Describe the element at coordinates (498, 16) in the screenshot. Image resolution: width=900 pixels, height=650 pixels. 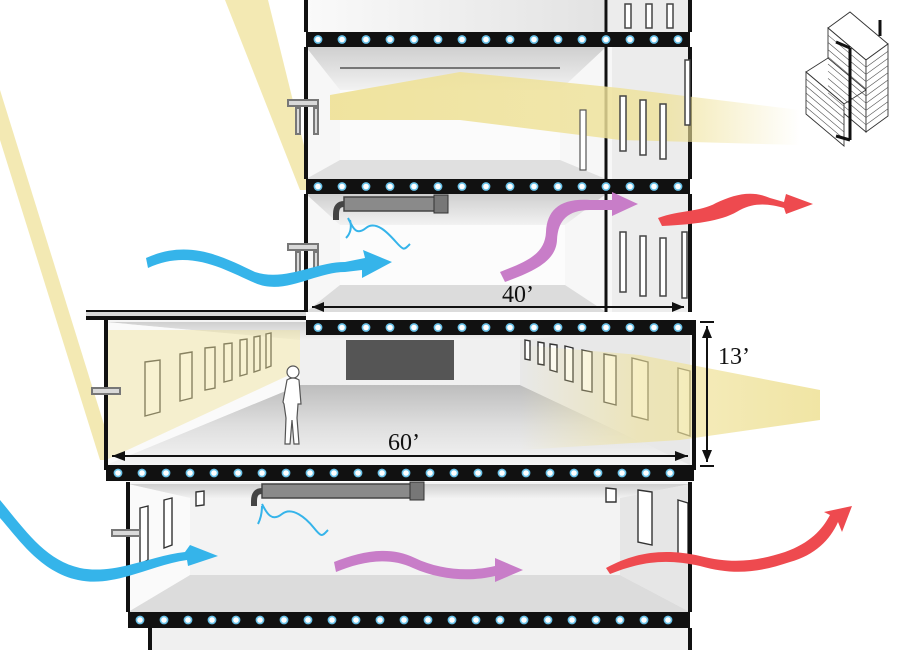
I see `floor-top` at that location.